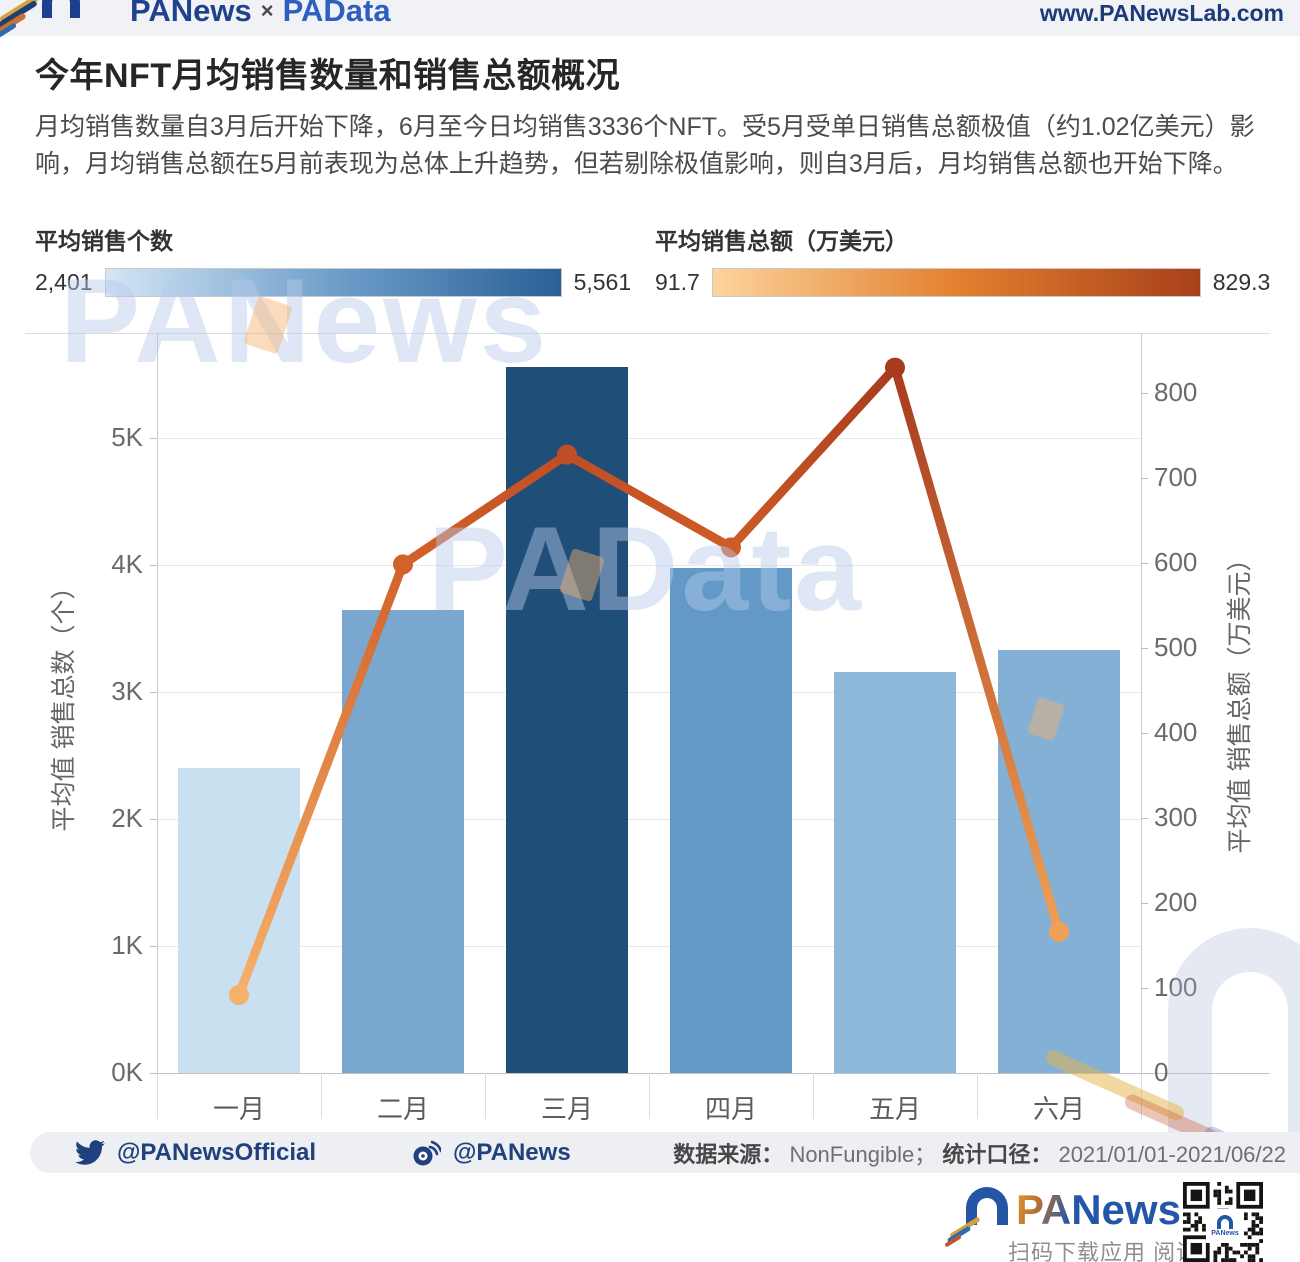  What do you see at coordinates (956, 282) in the screenshot?
I see `sales-total-gradient` at bounding box center [956, 282].